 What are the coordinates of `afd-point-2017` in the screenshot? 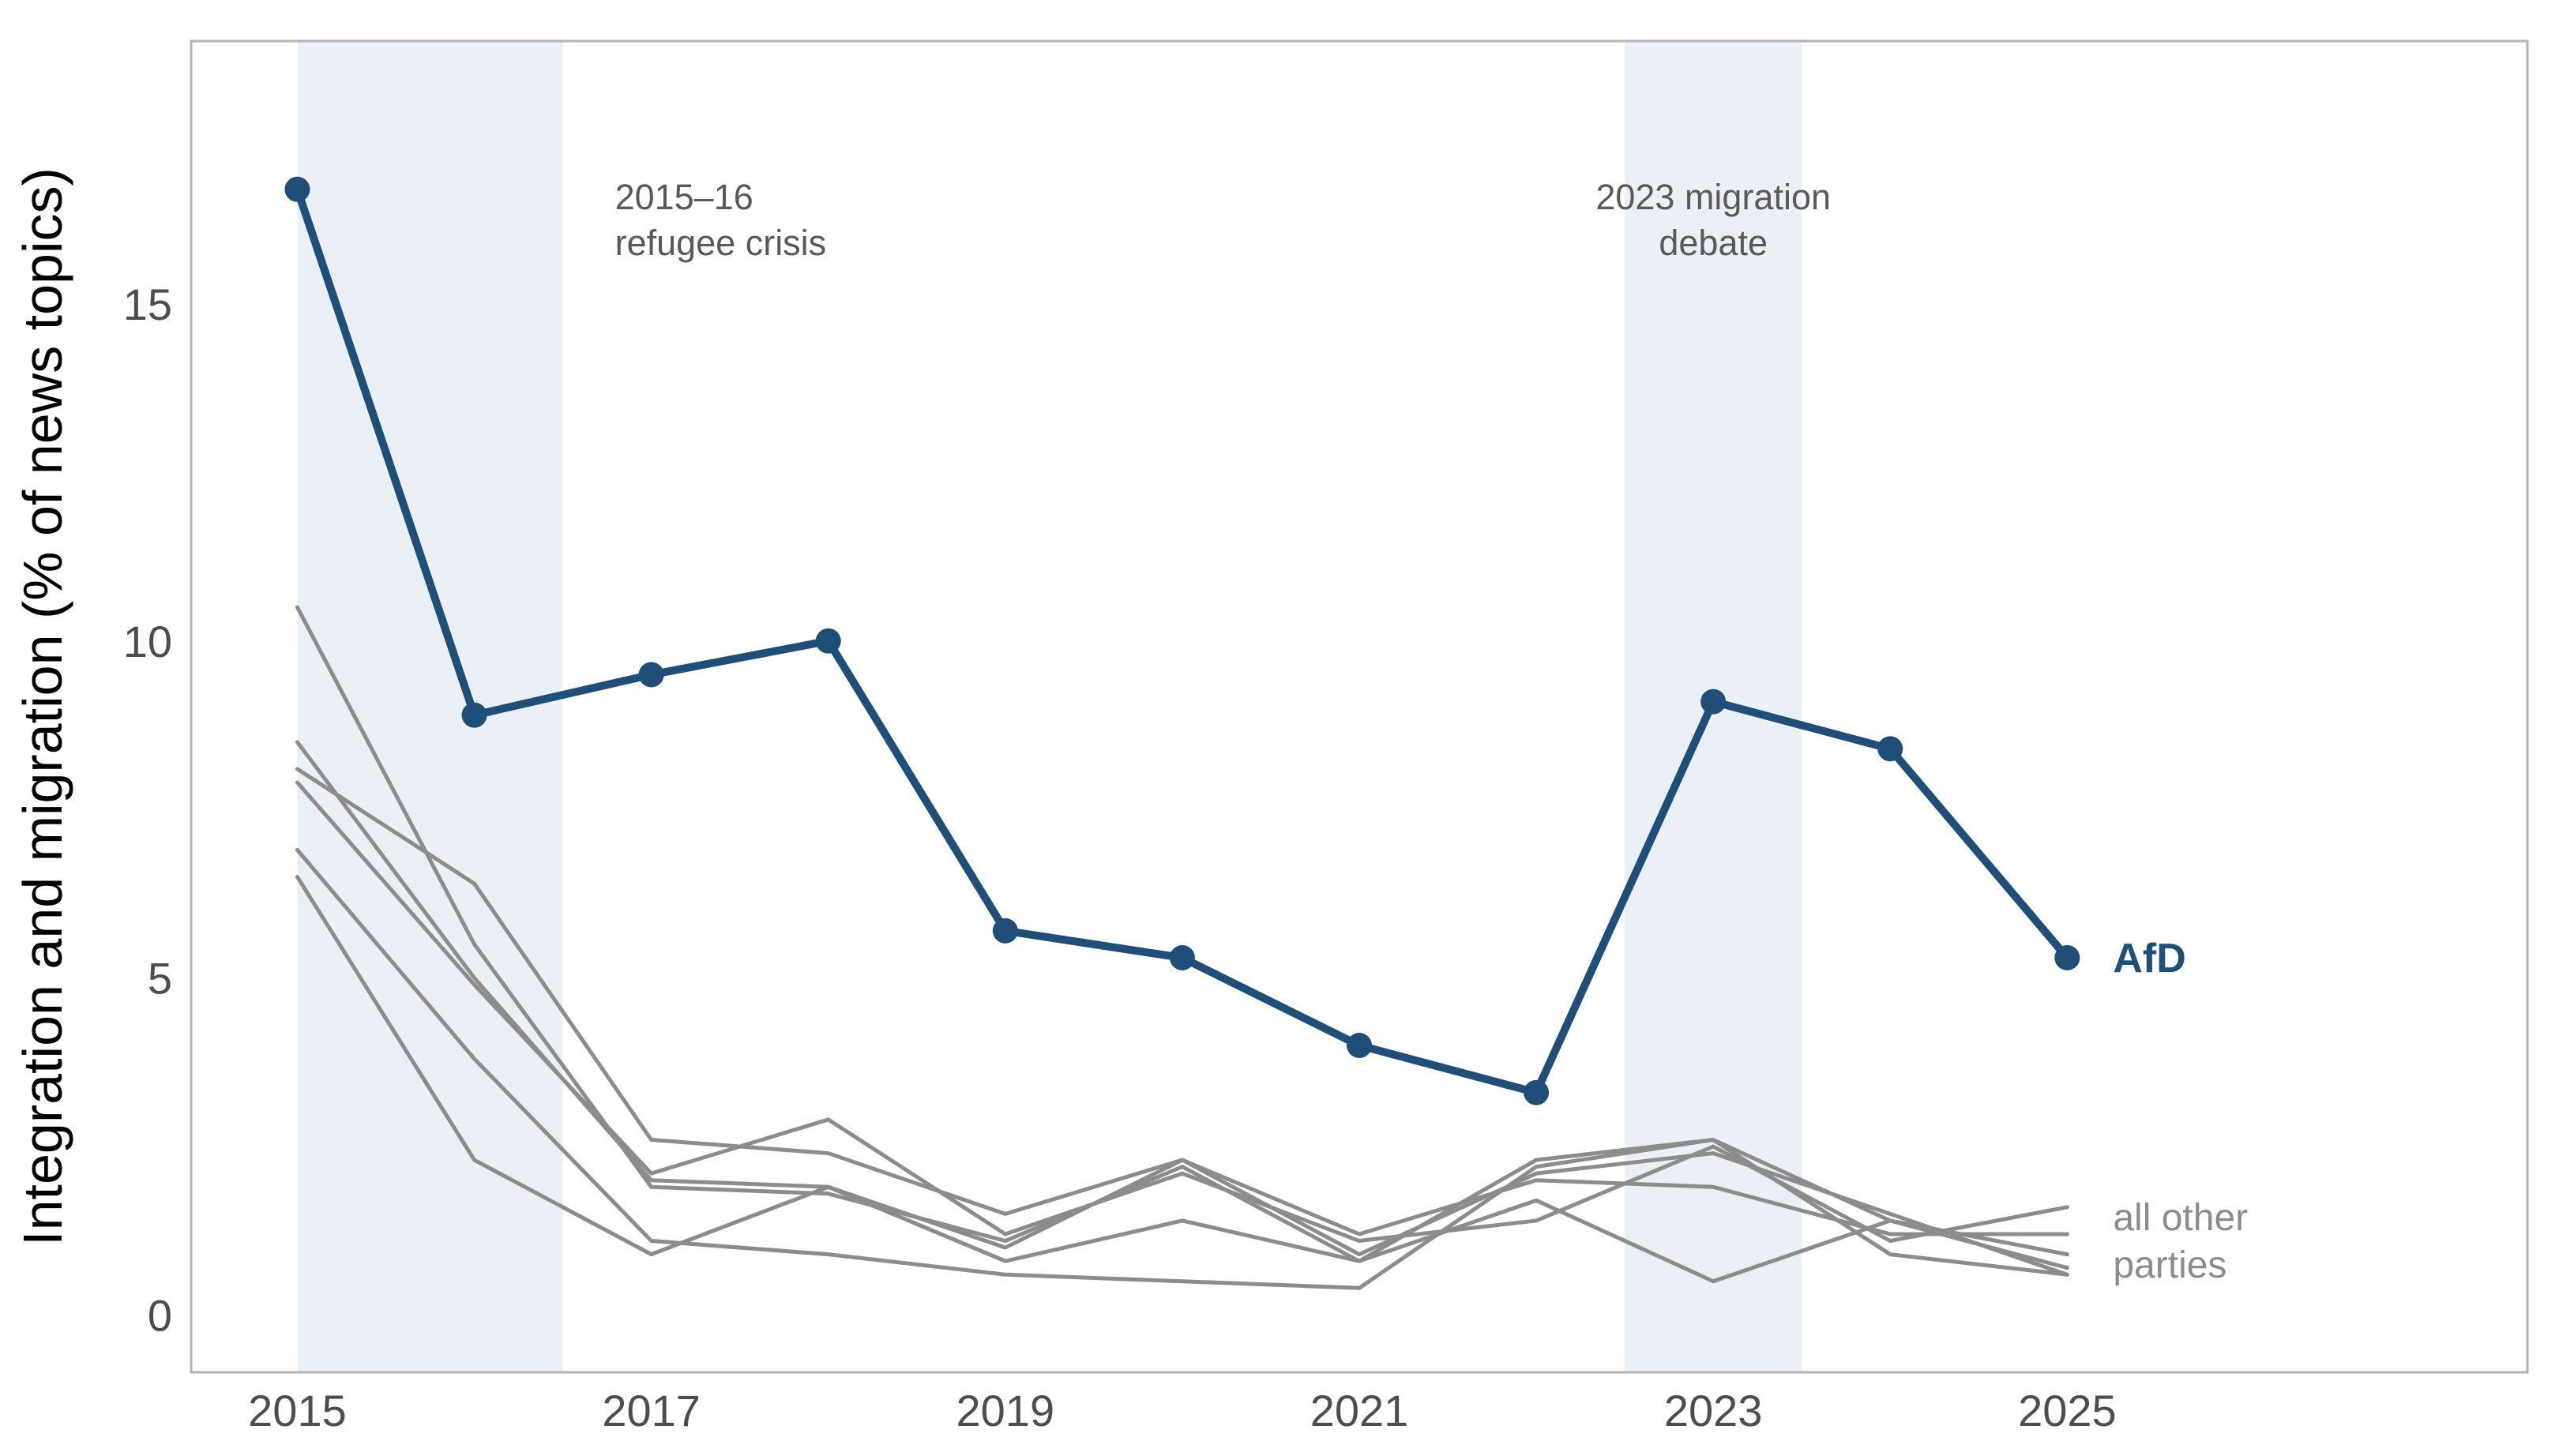 It's located at (651, 675).